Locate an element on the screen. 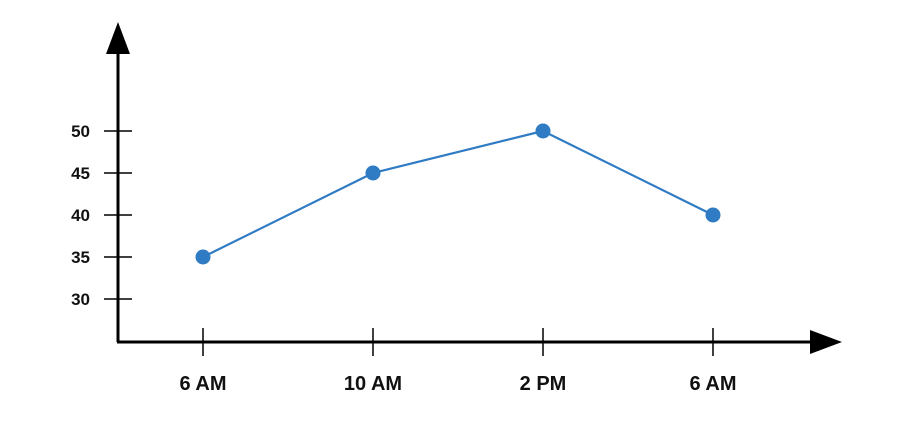 Image resolution: width=901 pixels, height=432 pixels. y-tick-label: 50 is located at coordinates (80, 131).